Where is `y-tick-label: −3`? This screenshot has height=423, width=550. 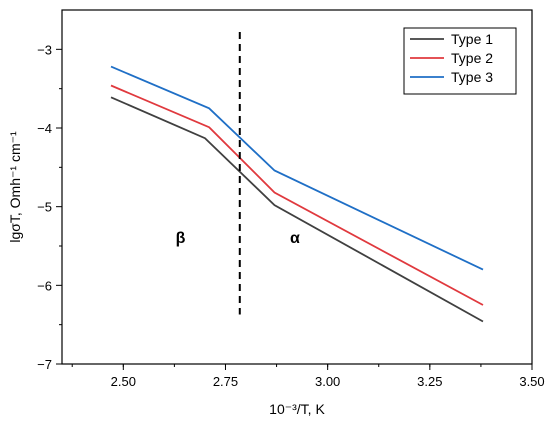 y-tick-label: −3 is located at coordinates (44, 49).